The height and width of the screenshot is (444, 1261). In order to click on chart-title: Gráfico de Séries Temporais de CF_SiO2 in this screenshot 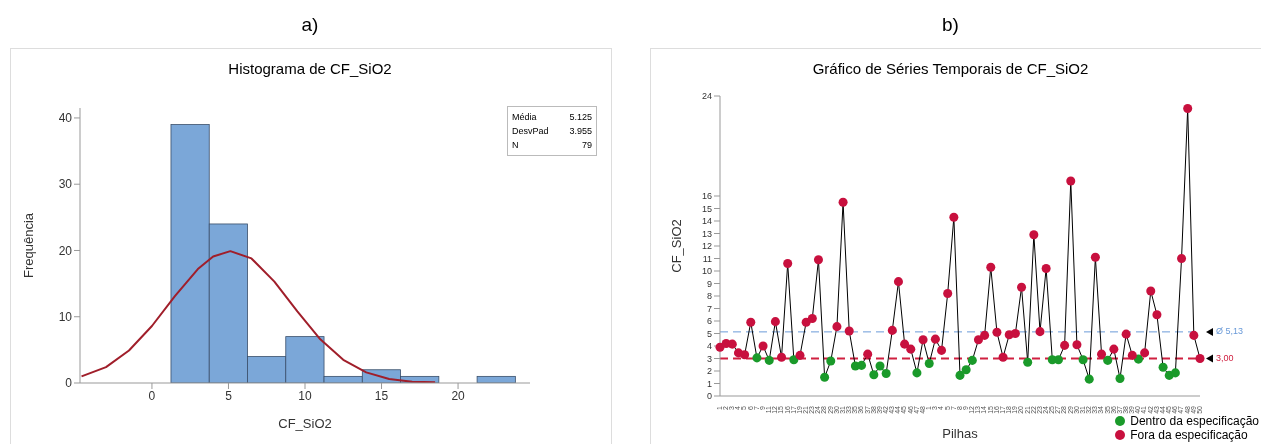, I will do `click(950, 68)`.